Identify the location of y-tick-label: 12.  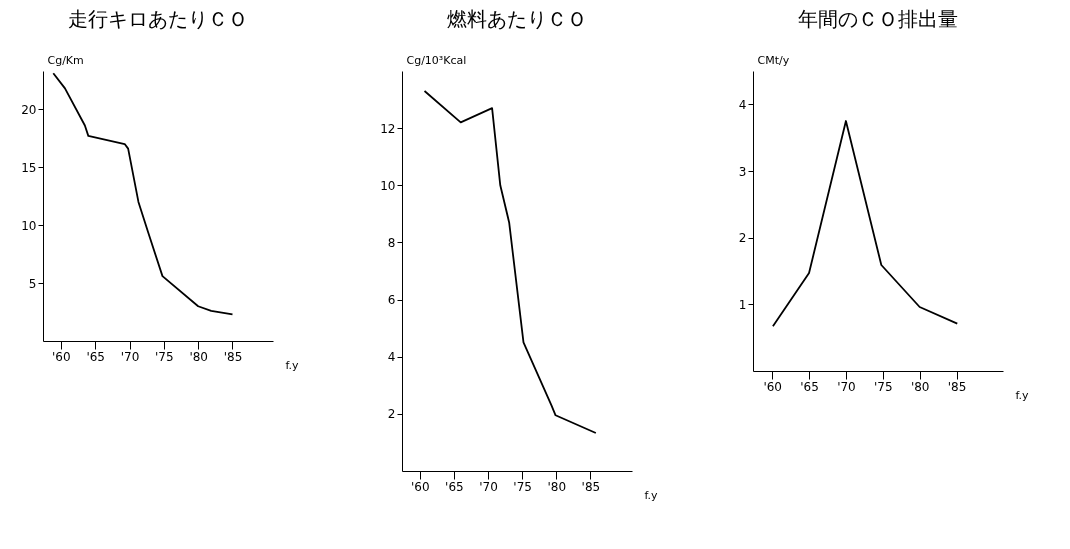
(388, 128).